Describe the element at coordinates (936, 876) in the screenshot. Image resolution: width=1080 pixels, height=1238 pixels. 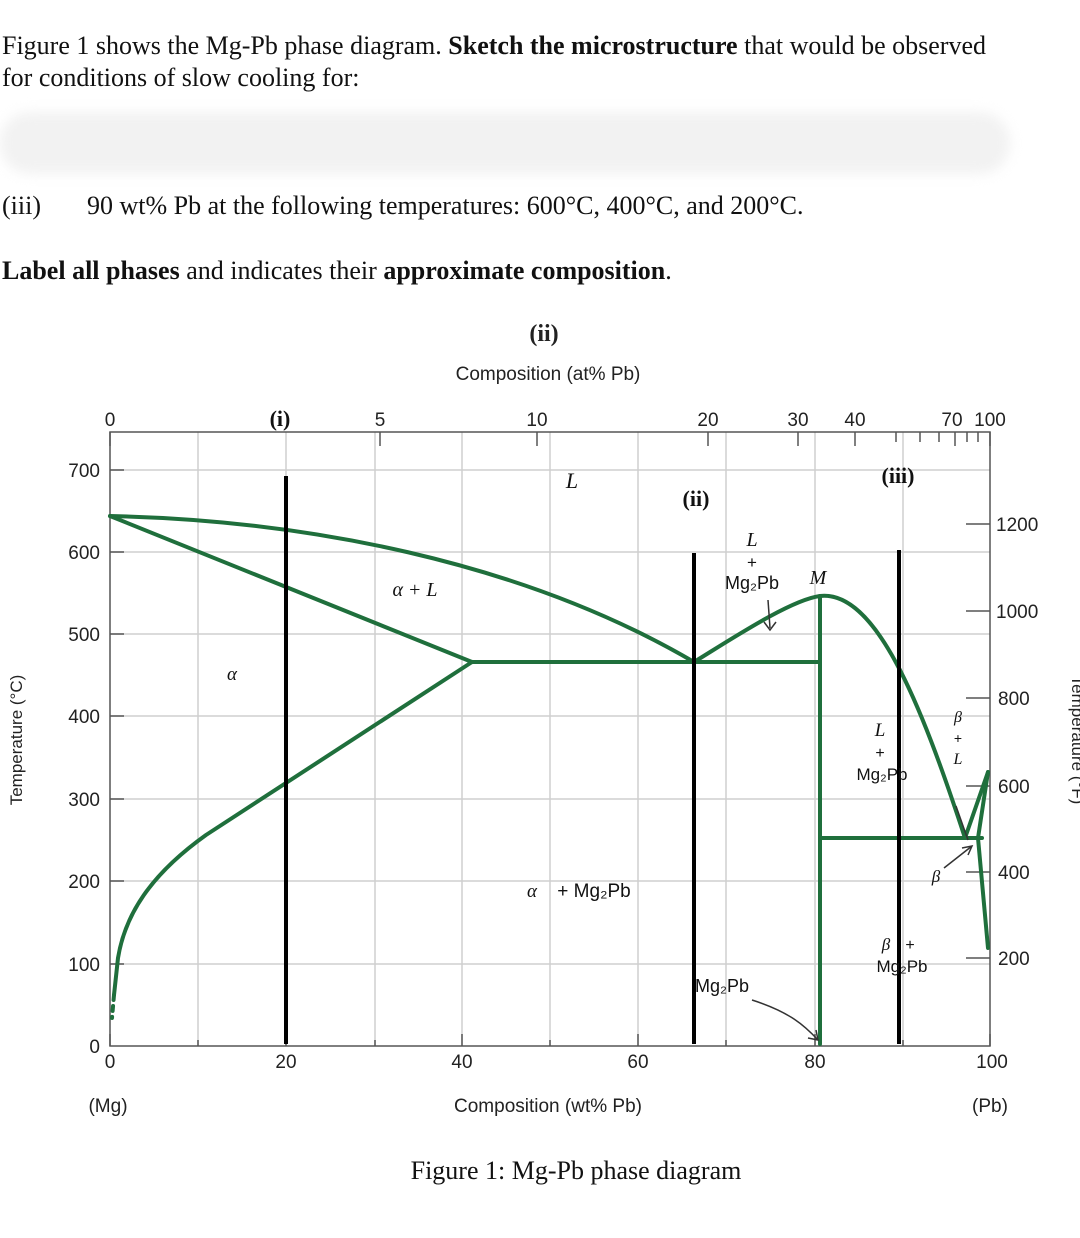
I see `region-beta: β` at that location.